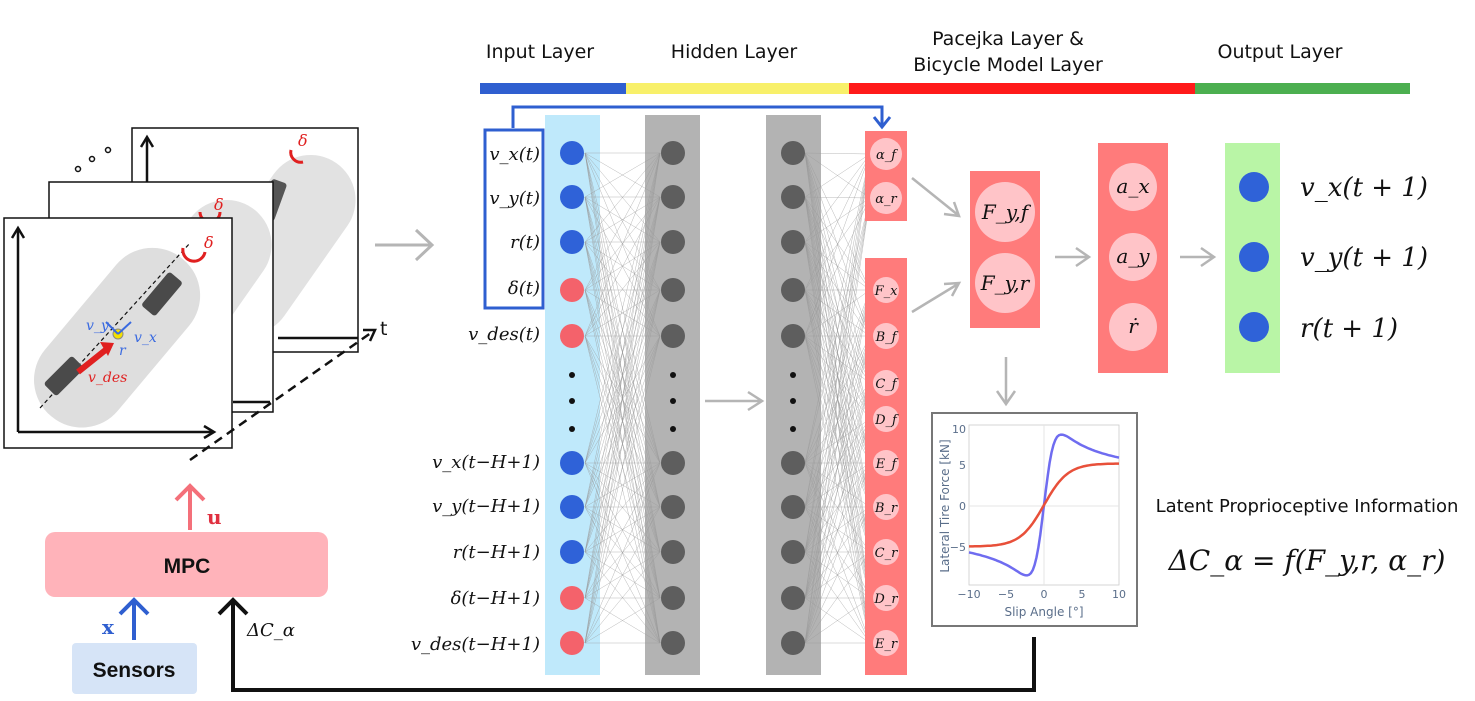 This screenshot has width=1475, height=701. What do you see at coordinates (303, 140) in the screenshot?
I see `delta-label-back: δ` at bounding box center [303, 140].